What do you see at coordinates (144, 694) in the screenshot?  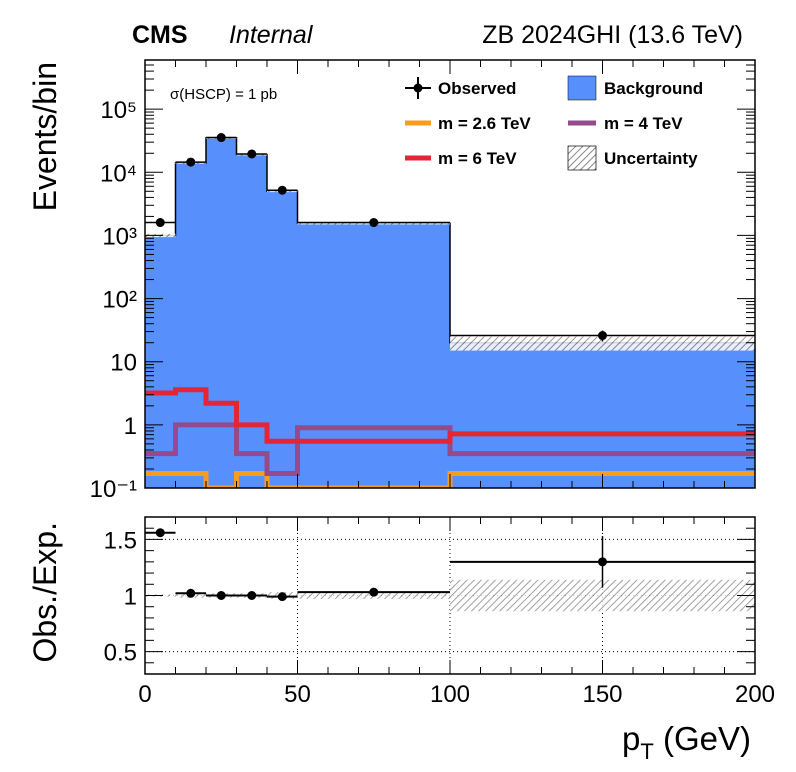 I see `x-tick-label-0: 0` at bounding box center [144, 694].